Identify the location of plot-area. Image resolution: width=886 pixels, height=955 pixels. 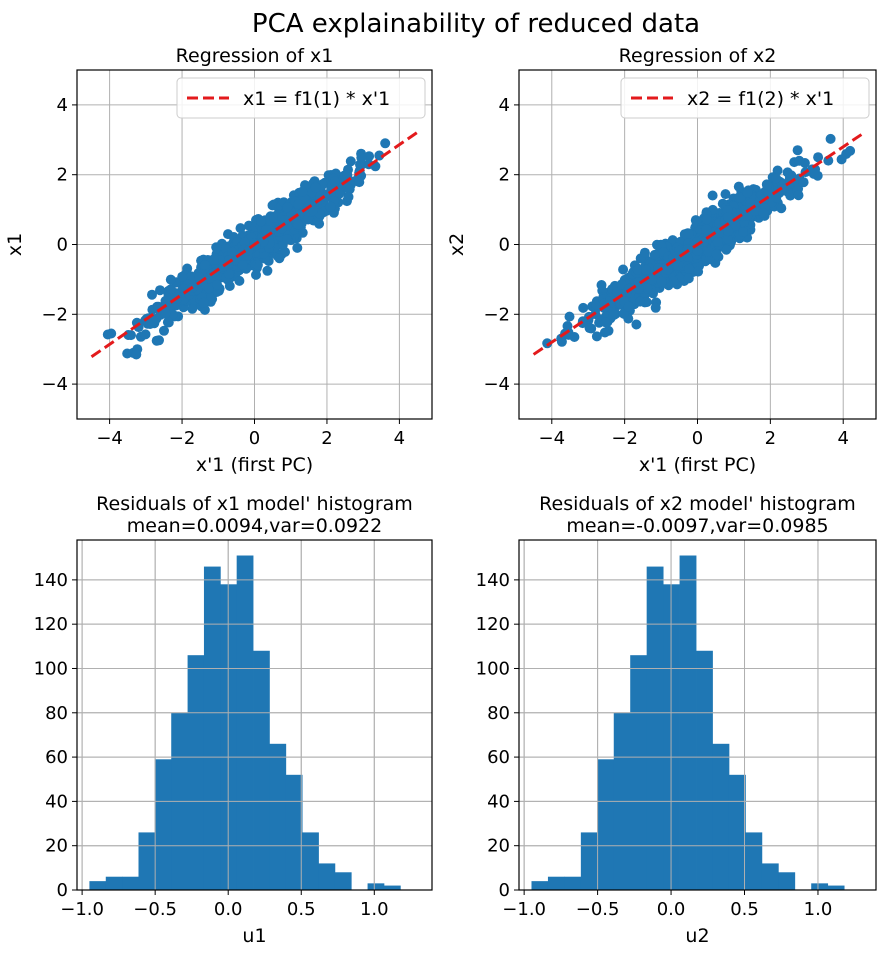
(688, 722).